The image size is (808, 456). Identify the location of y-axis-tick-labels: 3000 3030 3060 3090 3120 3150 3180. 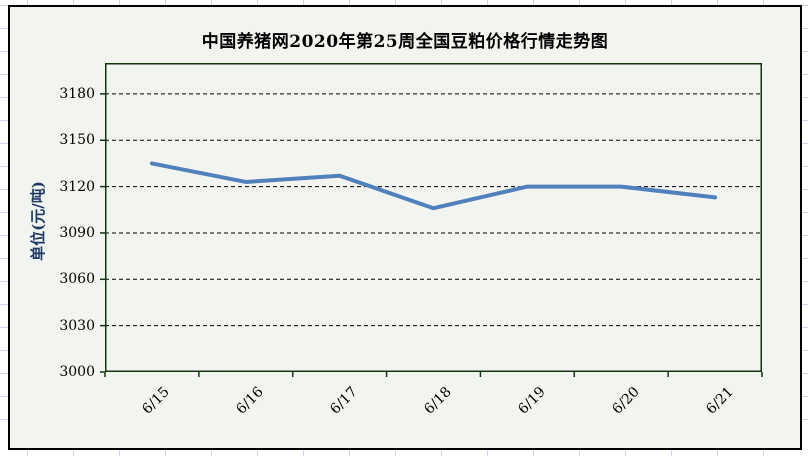
(52, 221).